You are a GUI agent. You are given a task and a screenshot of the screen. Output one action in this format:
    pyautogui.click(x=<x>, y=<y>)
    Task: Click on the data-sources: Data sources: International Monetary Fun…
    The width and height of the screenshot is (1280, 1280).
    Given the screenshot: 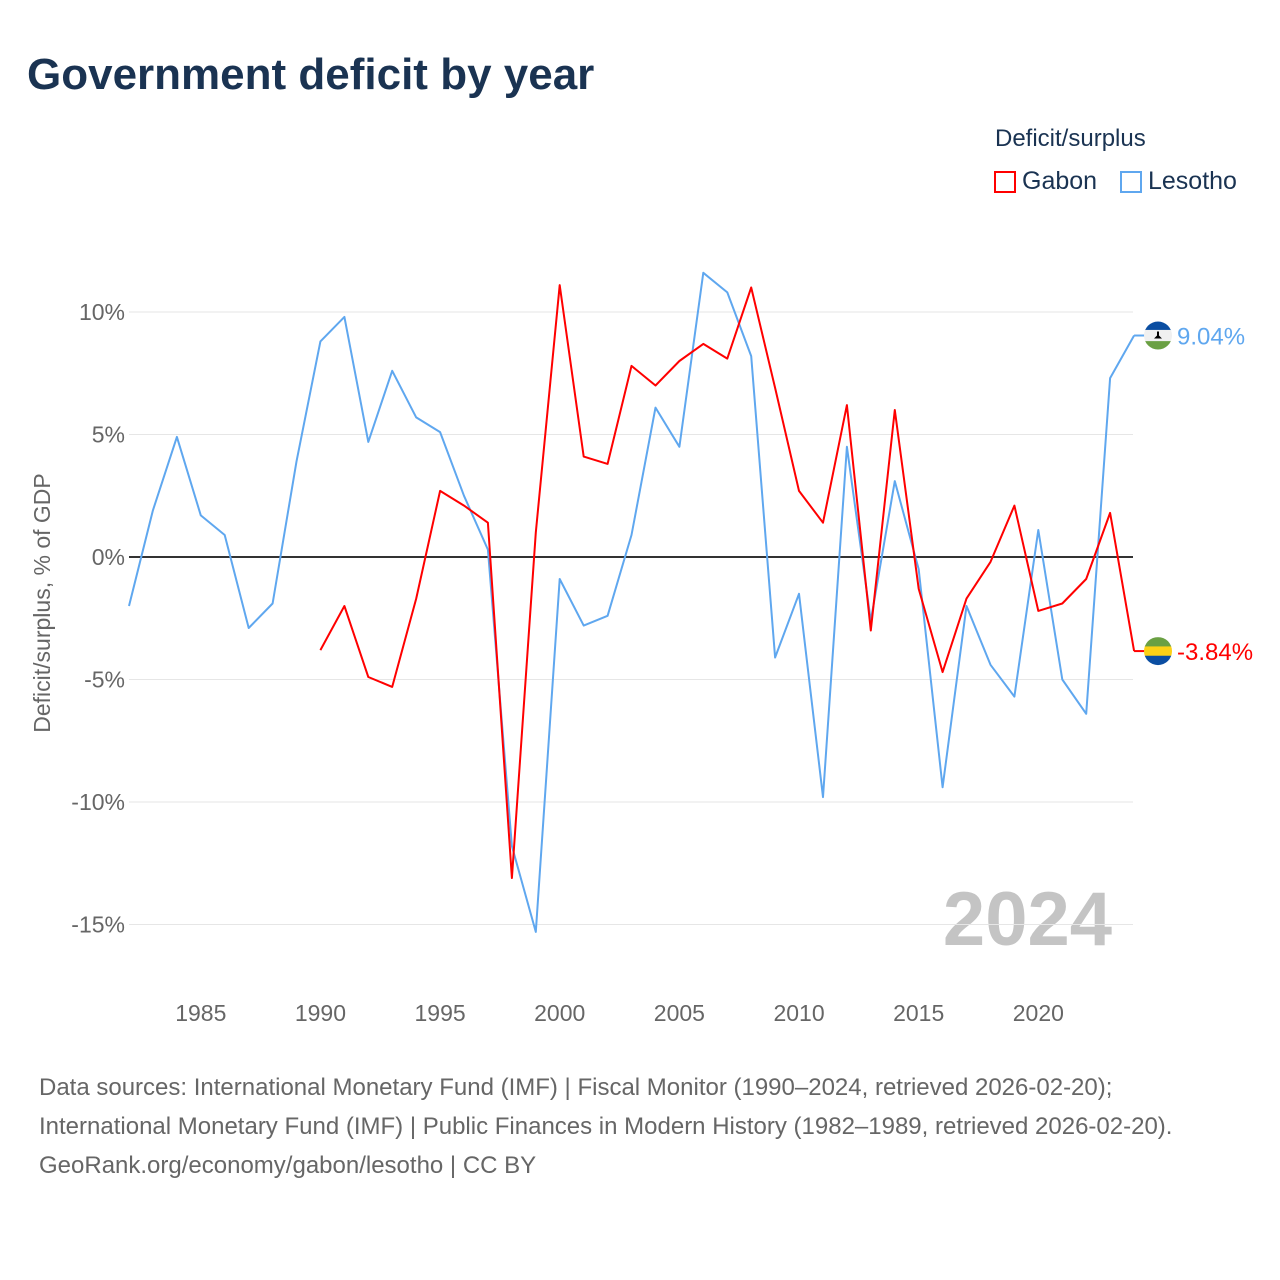 What is the action you would take?
    pyautogui.click(x=606, y=1107)
    